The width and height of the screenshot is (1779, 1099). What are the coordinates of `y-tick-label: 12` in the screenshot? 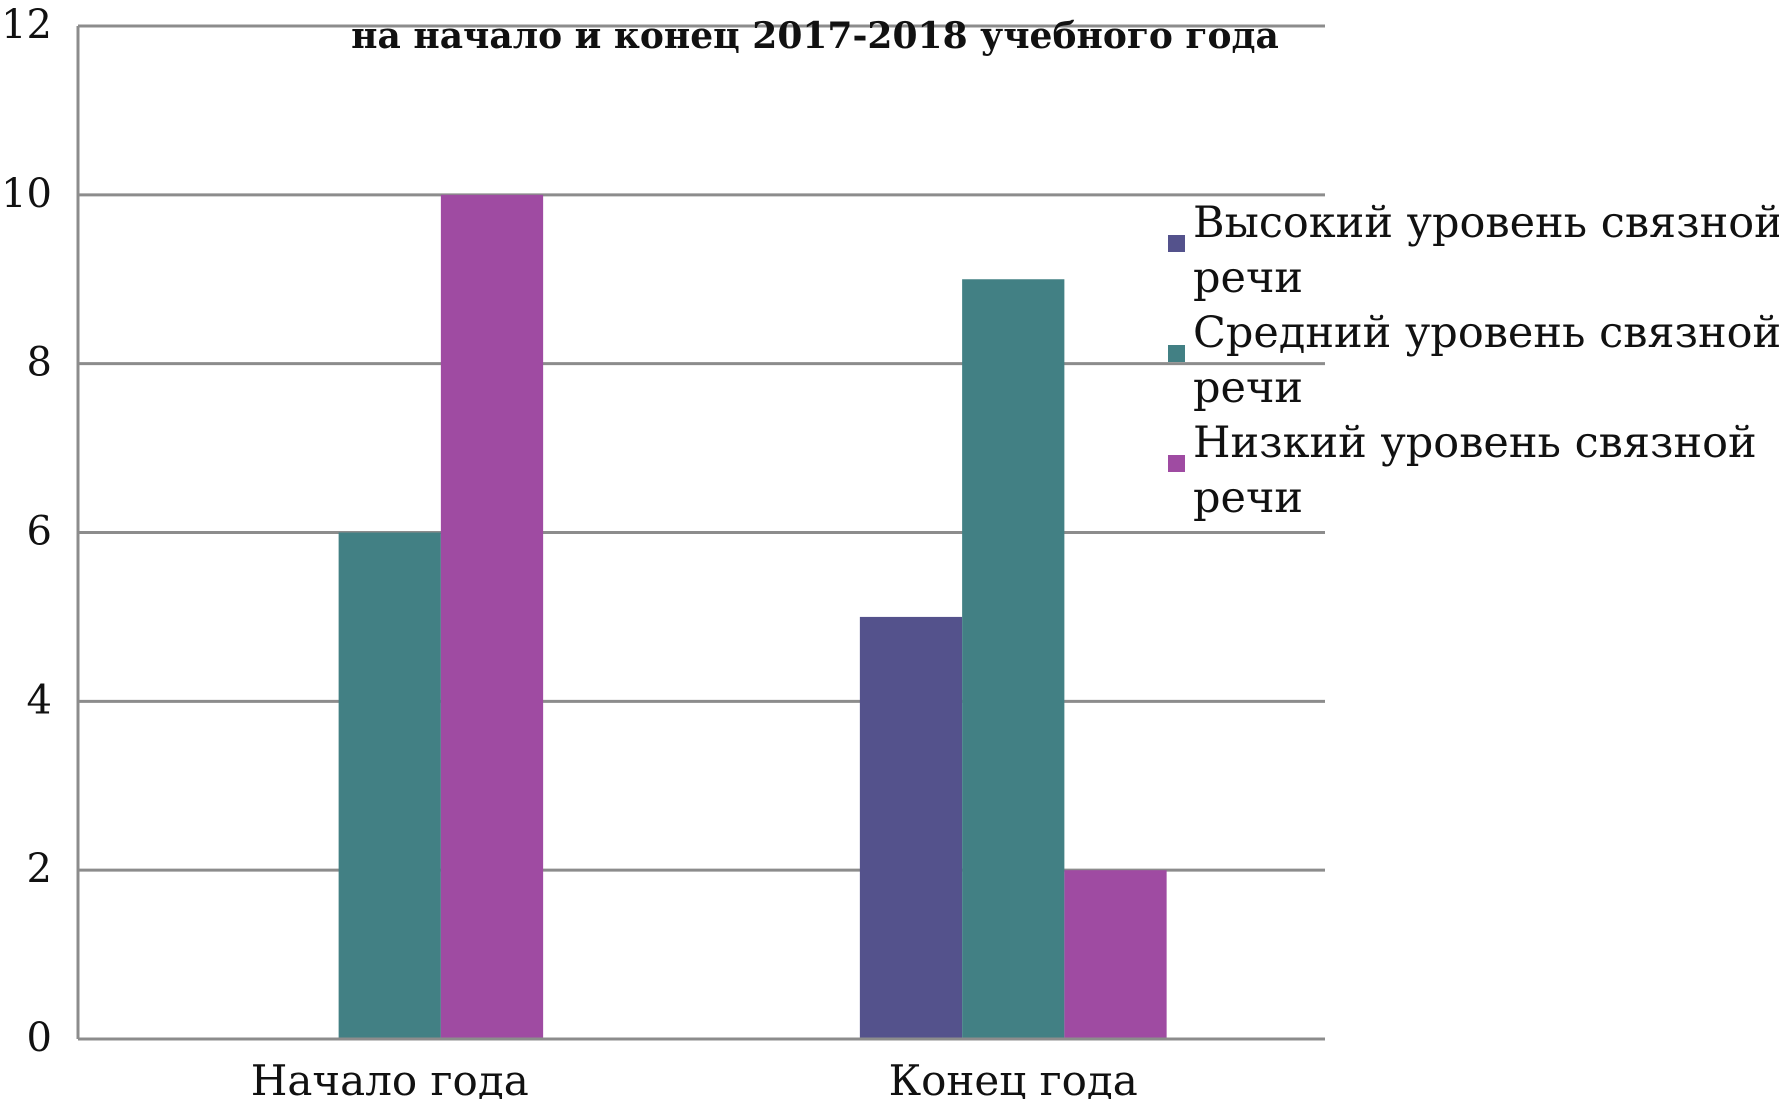 It's located at (26, 25).